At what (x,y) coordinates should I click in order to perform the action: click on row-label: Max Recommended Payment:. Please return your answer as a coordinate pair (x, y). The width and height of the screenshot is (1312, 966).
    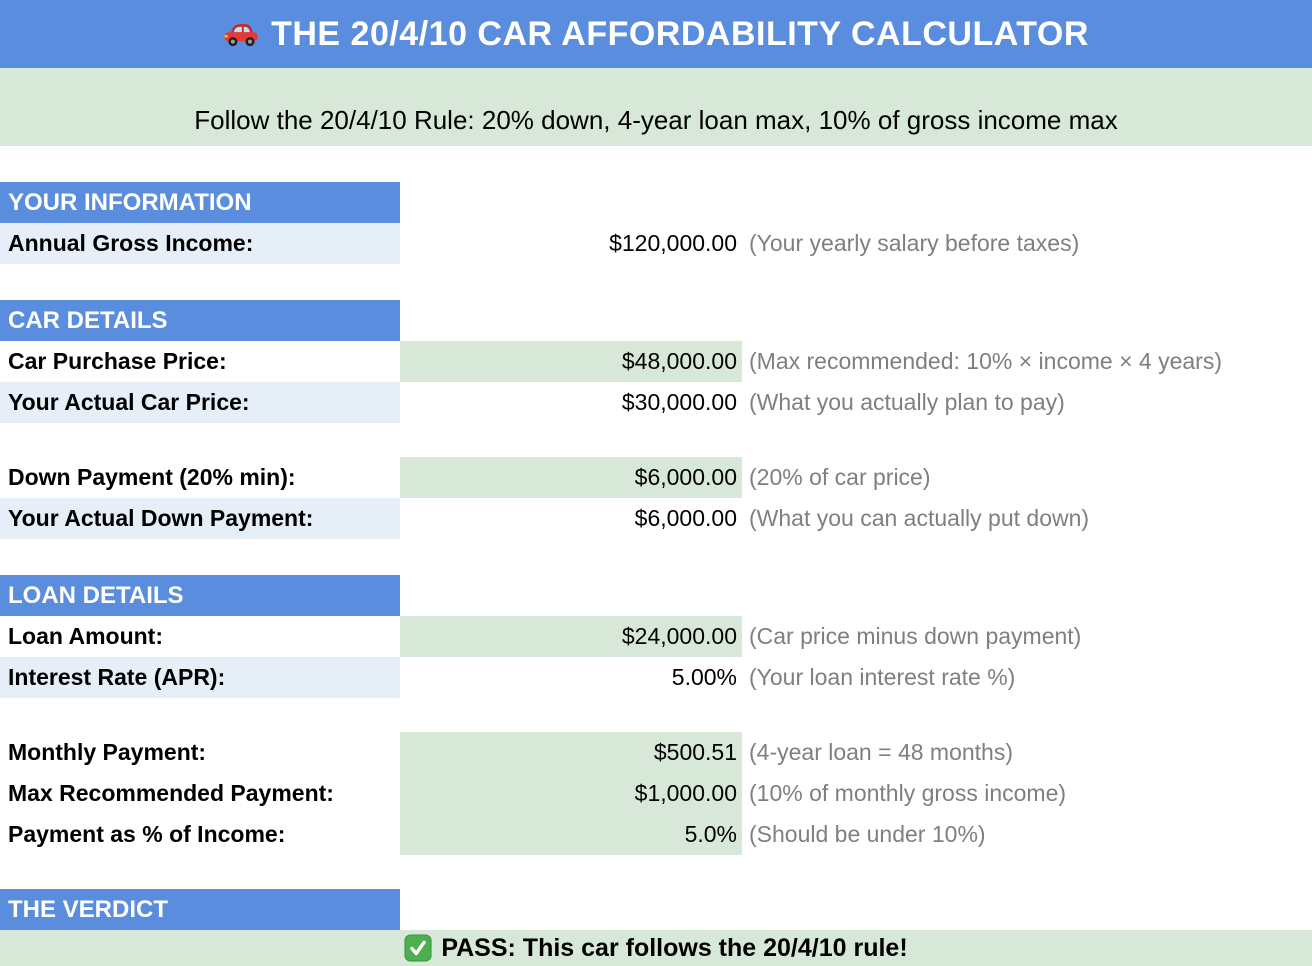
    Looking at the image, I should click on (200, 793).